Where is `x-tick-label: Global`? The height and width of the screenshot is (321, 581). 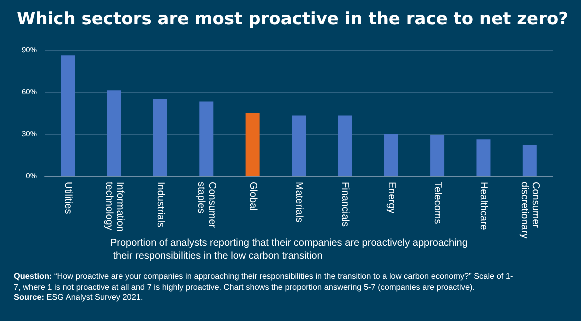
x-tick-label: Global is located at coordinates (252, 196).